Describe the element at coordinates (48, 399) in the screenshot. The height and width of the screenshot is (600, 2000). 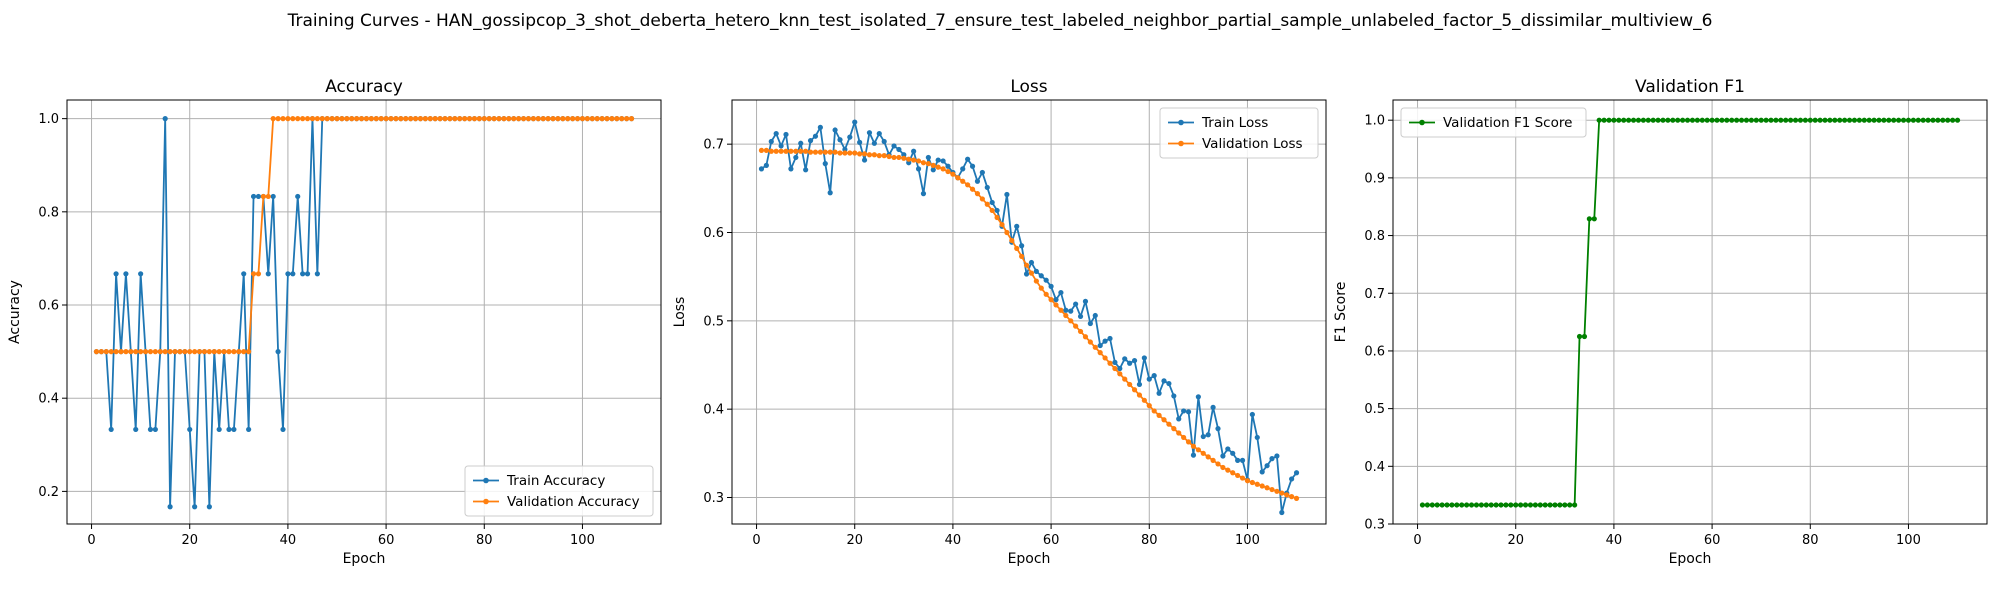
I see `y-tick-label: 0.4` at that location.